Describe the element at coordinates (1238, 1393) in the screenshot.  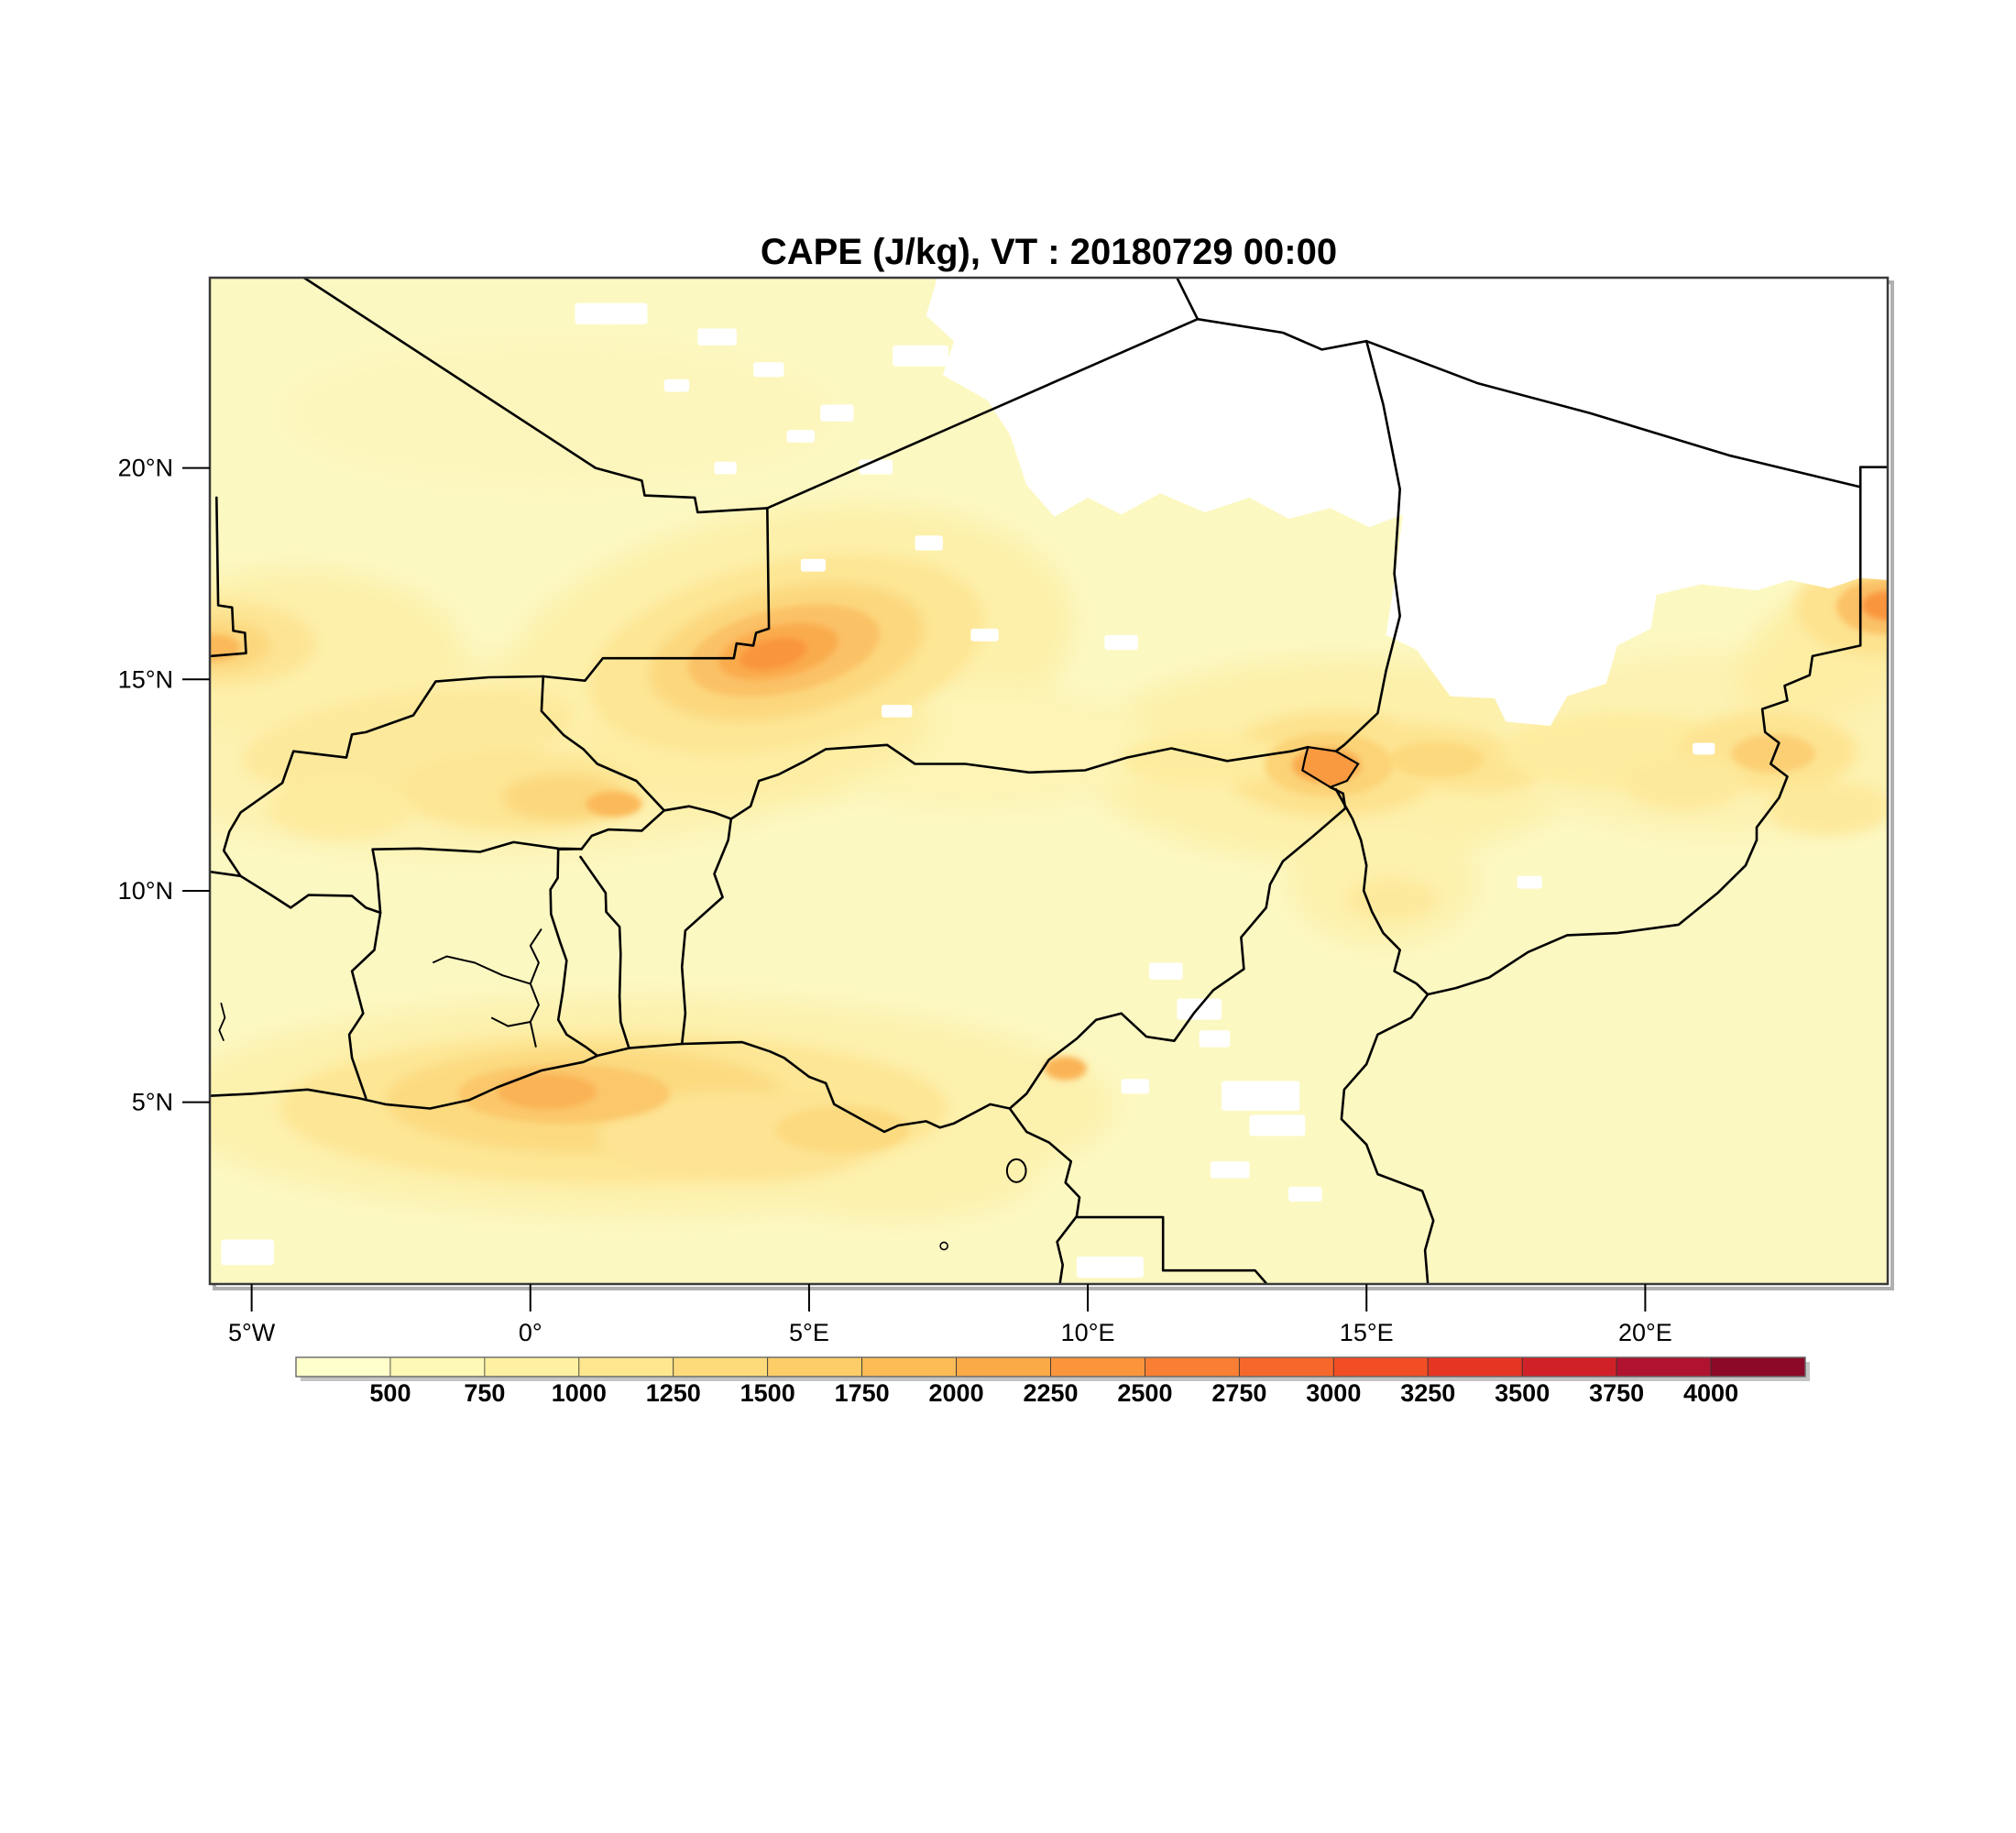
I see `colorbar-tick-label: 2750` at that location.